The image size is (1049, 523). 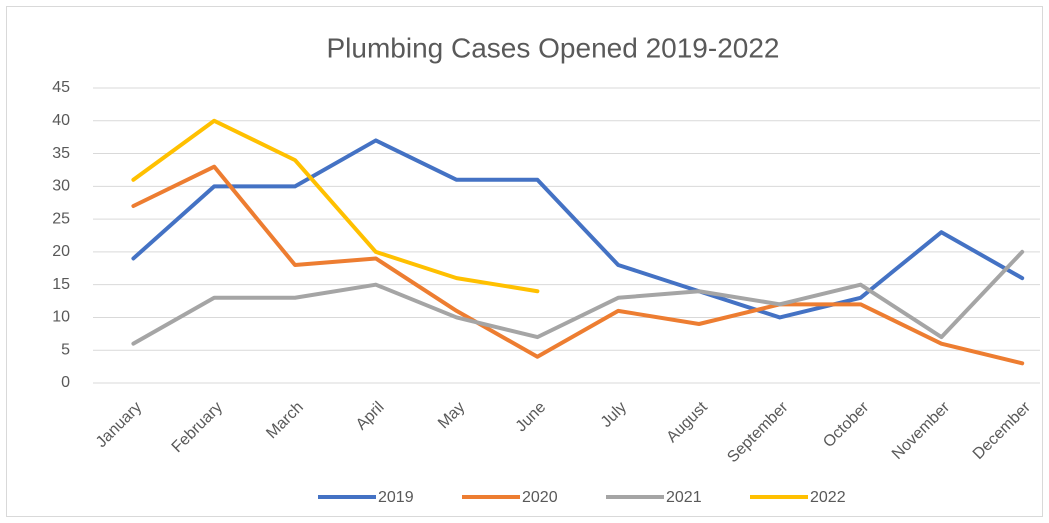 What do you see at coordinates (61, 284) in the screenshot?
I see `y-tick-label: 15` at bounding box center [61, 284].